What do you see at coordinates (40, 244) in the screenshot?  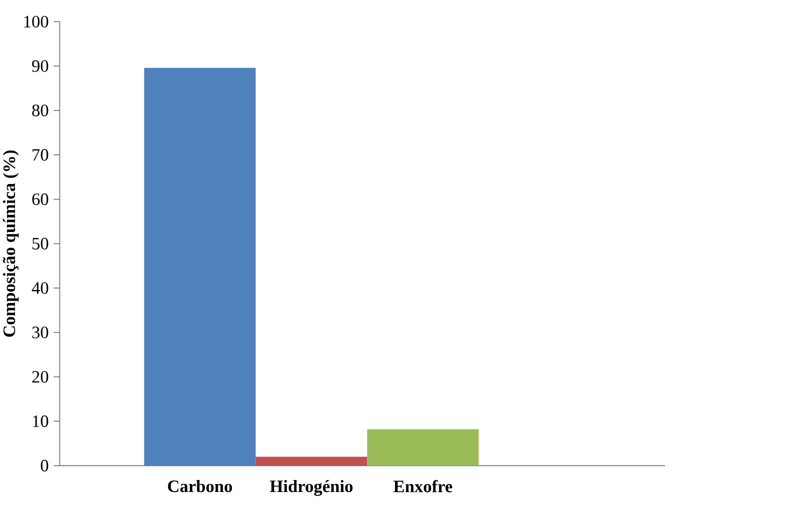 I see `y-tick-label: 50` at bounding box center [40, 244].